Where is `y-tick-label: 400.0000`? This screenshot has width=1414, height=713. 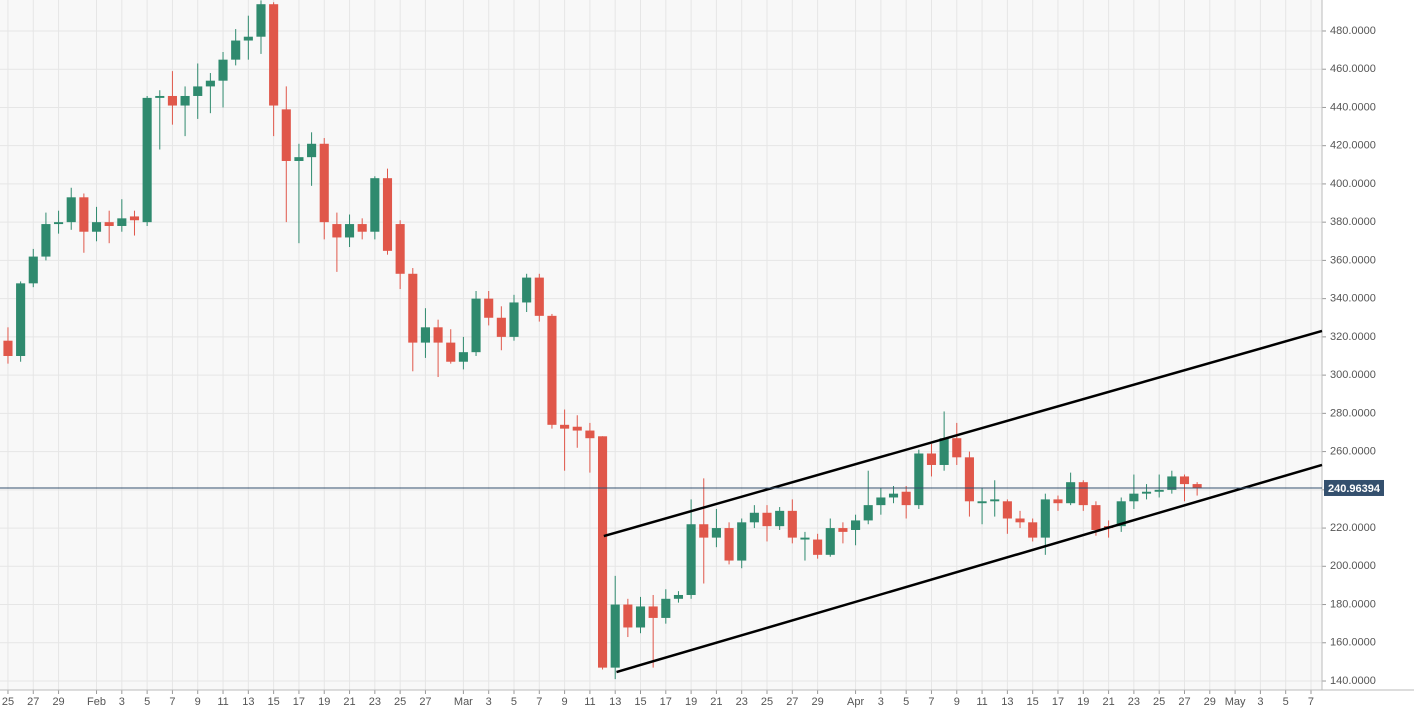 y-tick-label: 400.0000 is located at coordinates (1353, 184).